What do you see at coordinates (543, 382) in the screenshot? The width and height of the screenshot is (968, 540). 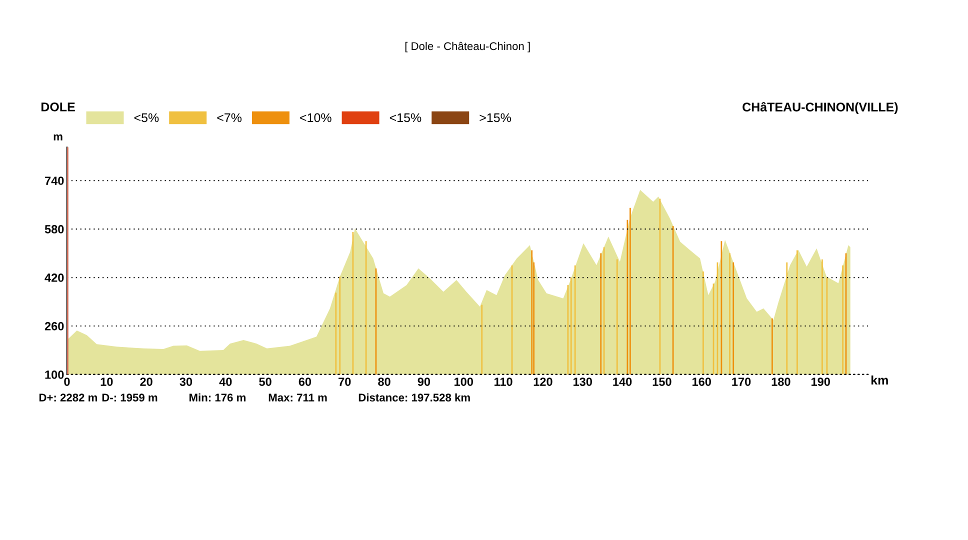 I see `x-tick-label: 120` at bounding box center [543, 382].